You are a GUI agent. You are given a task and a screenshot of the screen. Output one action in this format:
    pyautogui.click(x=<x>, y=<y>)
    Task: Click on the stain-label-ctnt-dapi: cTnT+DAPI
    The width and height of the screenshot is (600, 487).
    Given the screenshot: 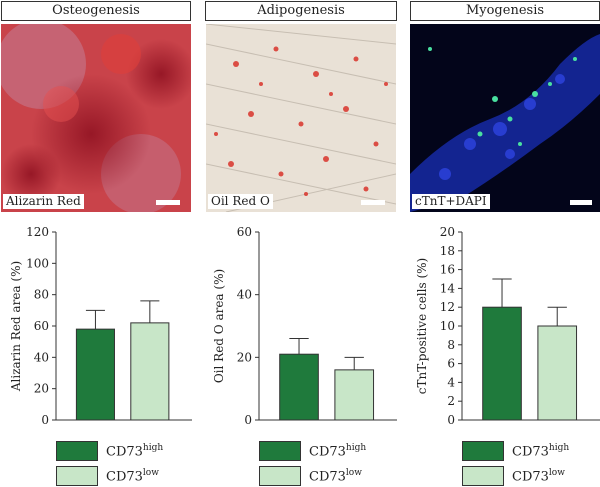 What is the action you would take?
    pyautogui.click(x=451, y=201)
    